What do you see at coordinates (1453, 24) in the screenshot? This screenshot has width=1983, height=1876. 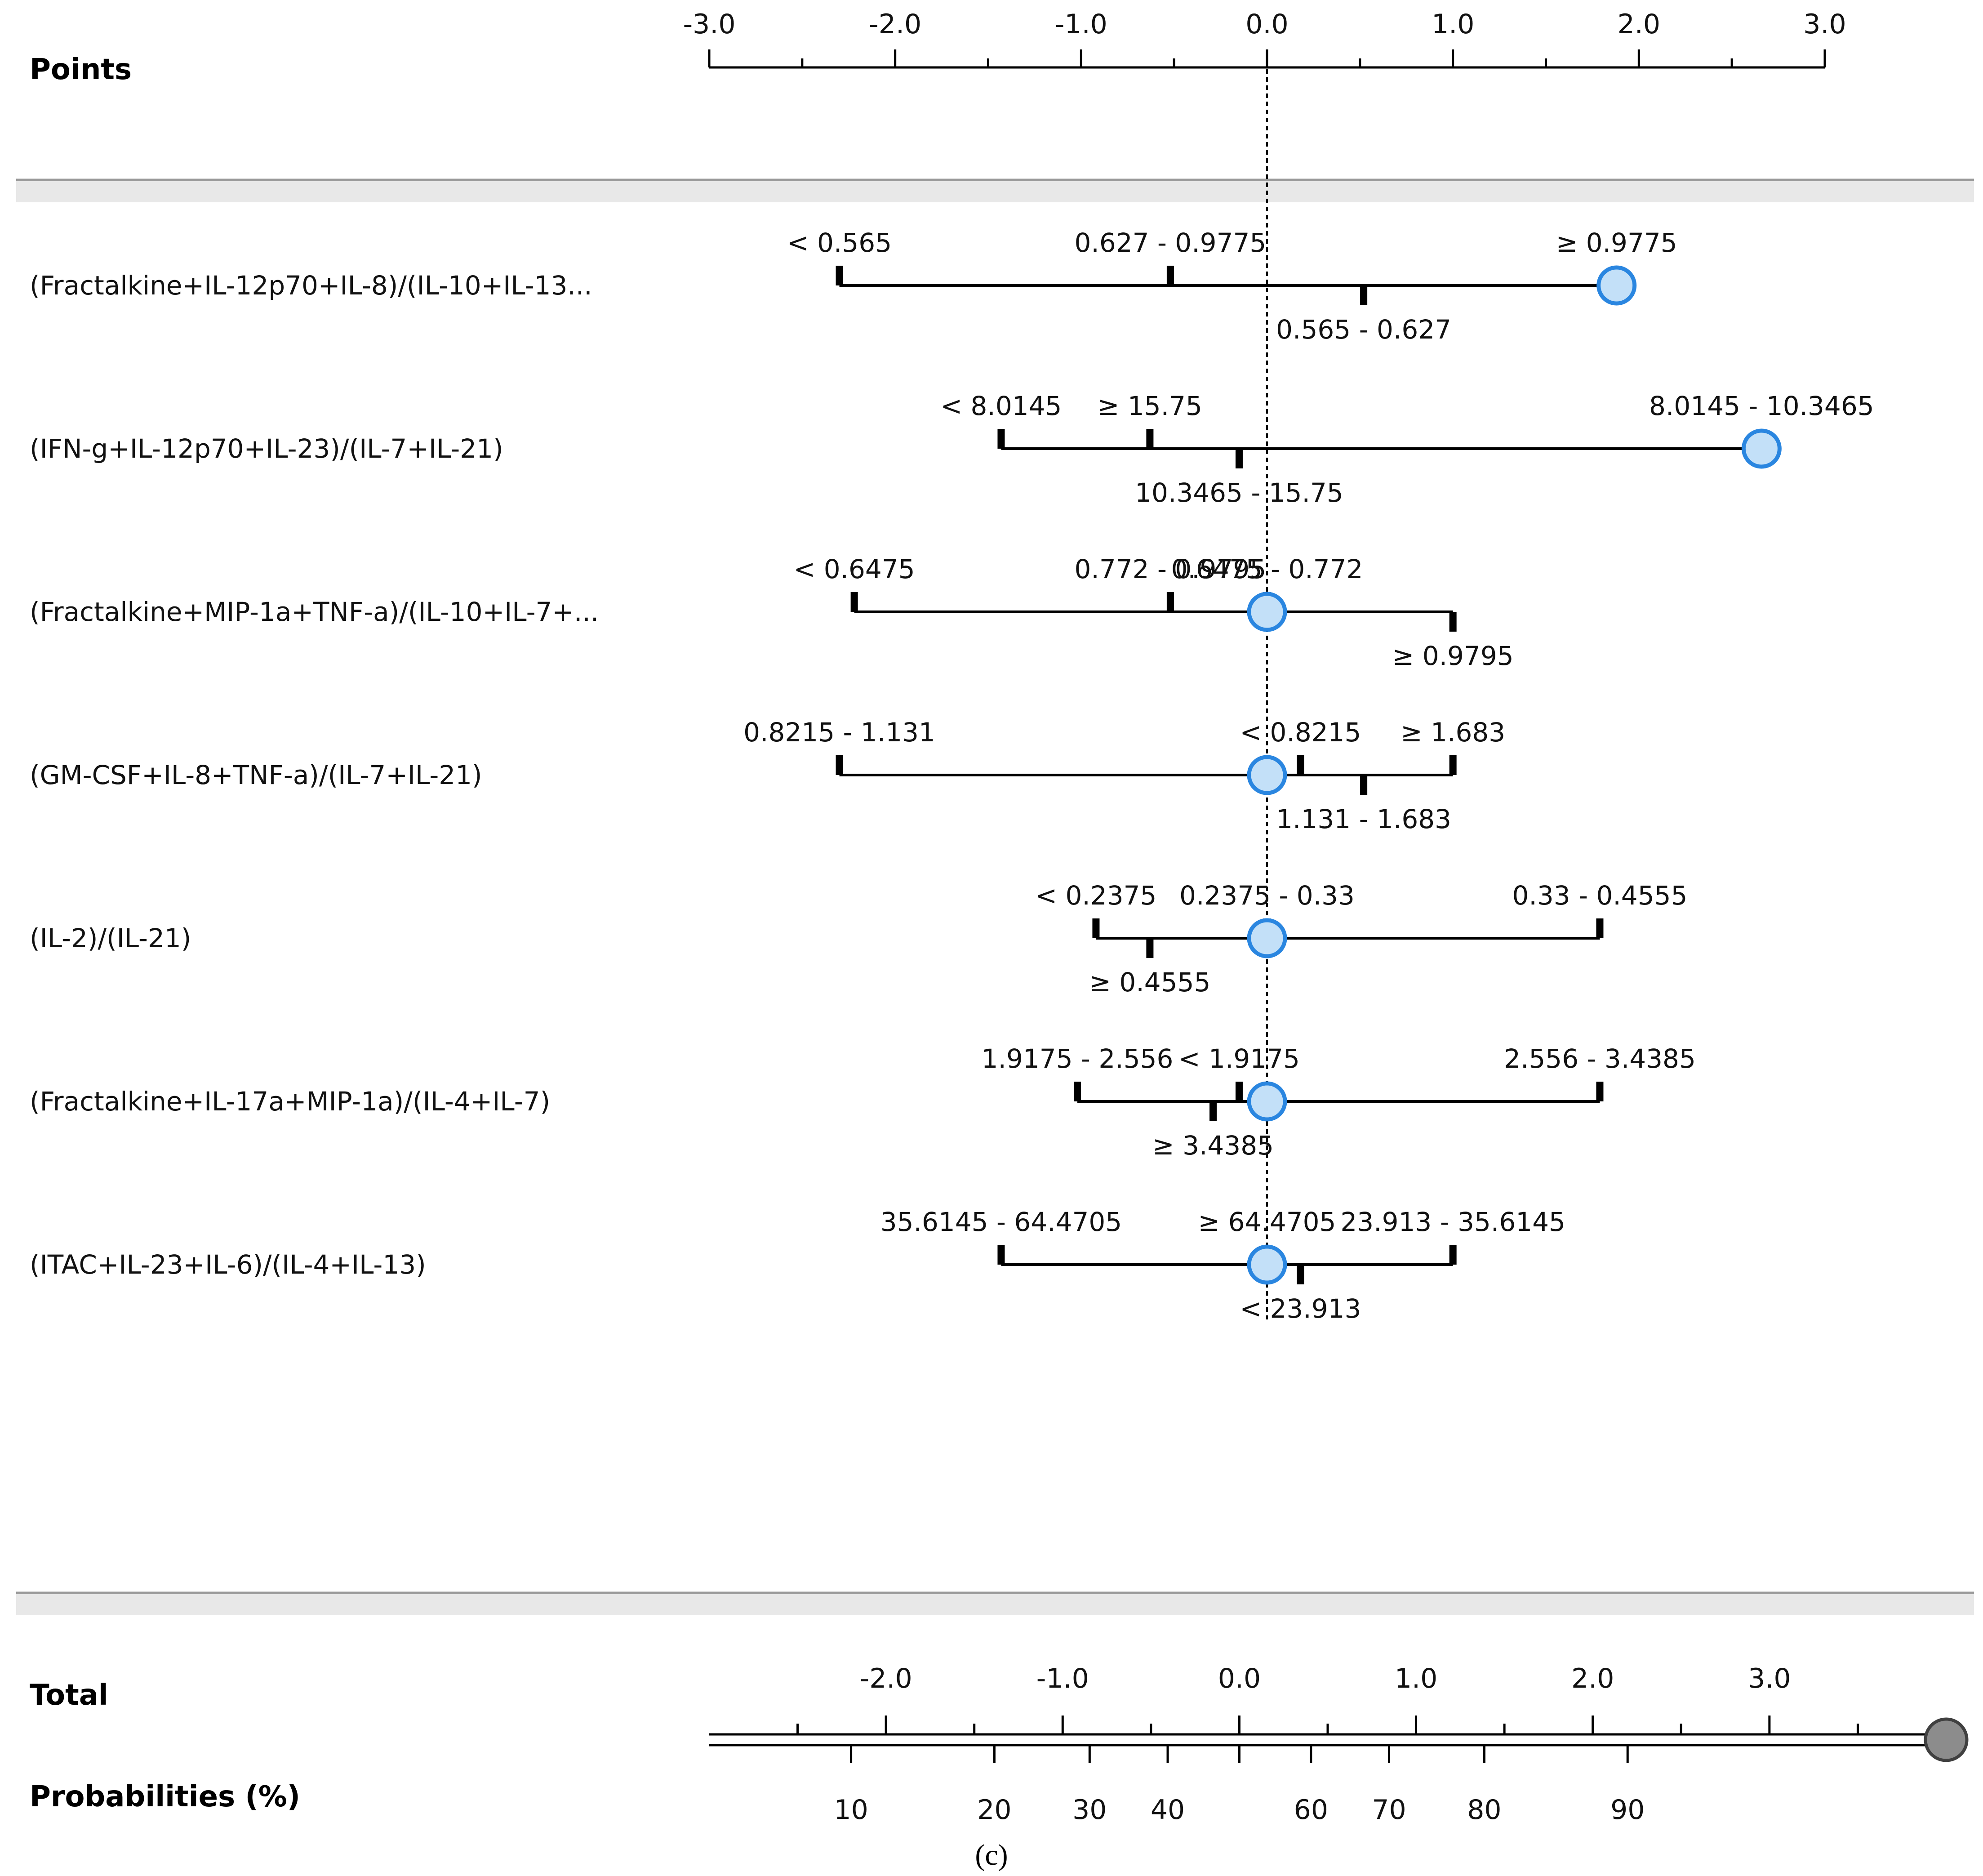 I see `points-tick-label: 1.0` at bounding box center [1453, 24].